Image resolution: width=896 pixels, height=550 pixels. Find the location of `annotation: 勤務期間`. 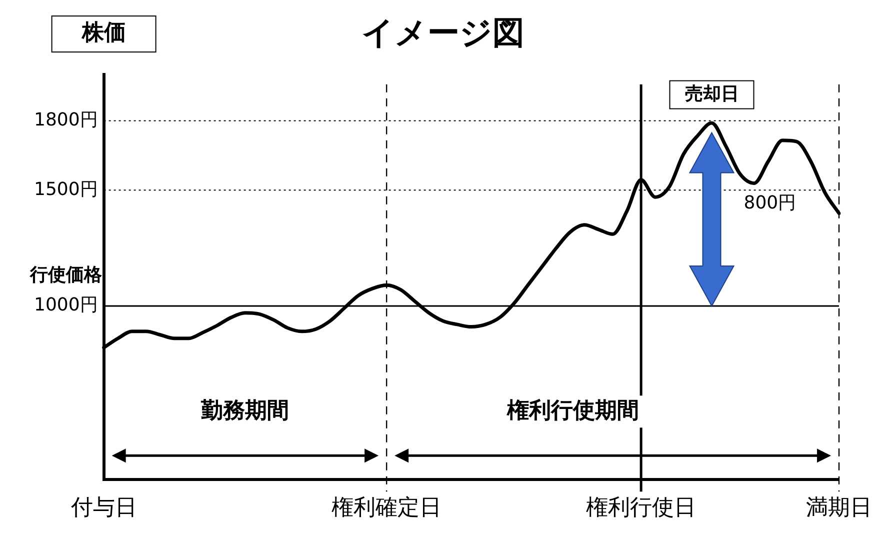

annotation: 勤務期間 is located at coordinates (245, 411).